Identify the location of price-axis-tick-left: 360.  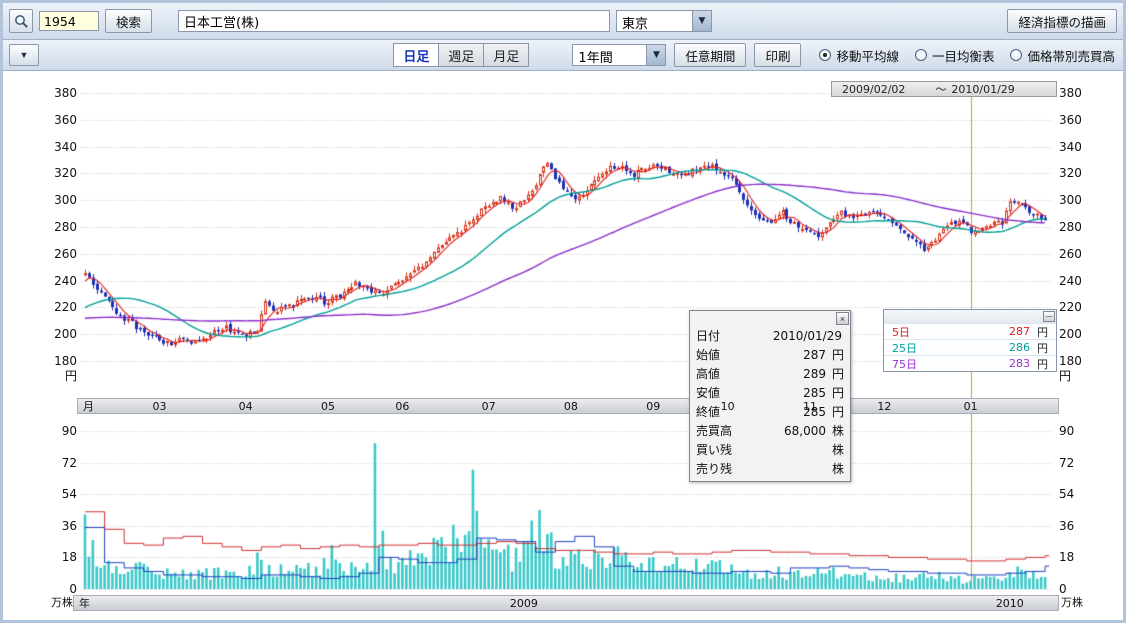
(65, 119).